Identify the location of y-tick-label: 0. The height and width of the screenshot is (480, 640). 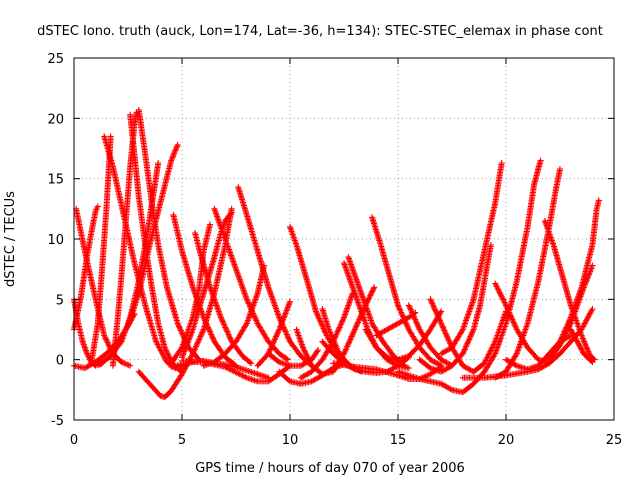
(60, 361).